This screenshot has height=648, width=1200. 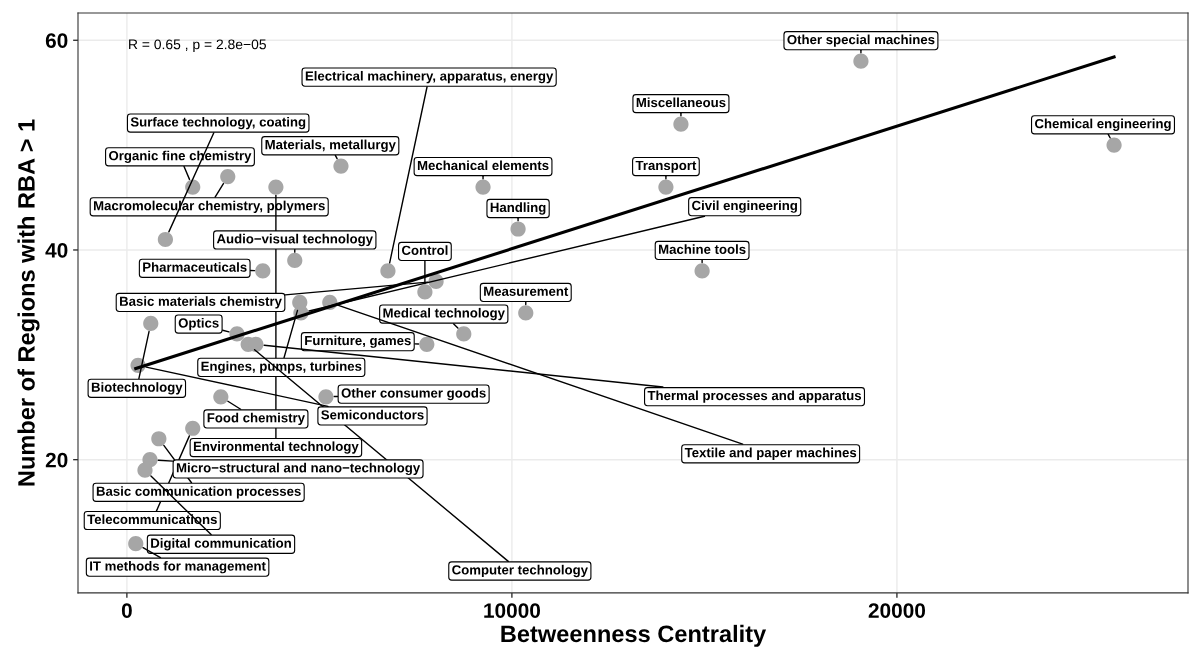 I want to click on annotation: Audio−visual technology, so click(x=294, y=240).